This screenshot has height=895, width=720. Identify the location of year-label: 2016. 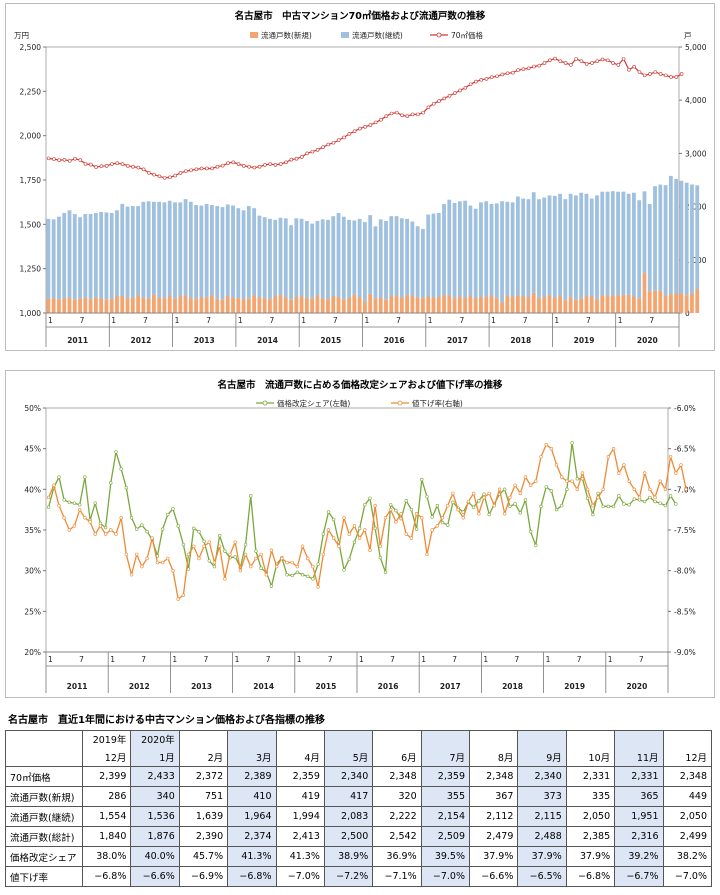
(388, 686).